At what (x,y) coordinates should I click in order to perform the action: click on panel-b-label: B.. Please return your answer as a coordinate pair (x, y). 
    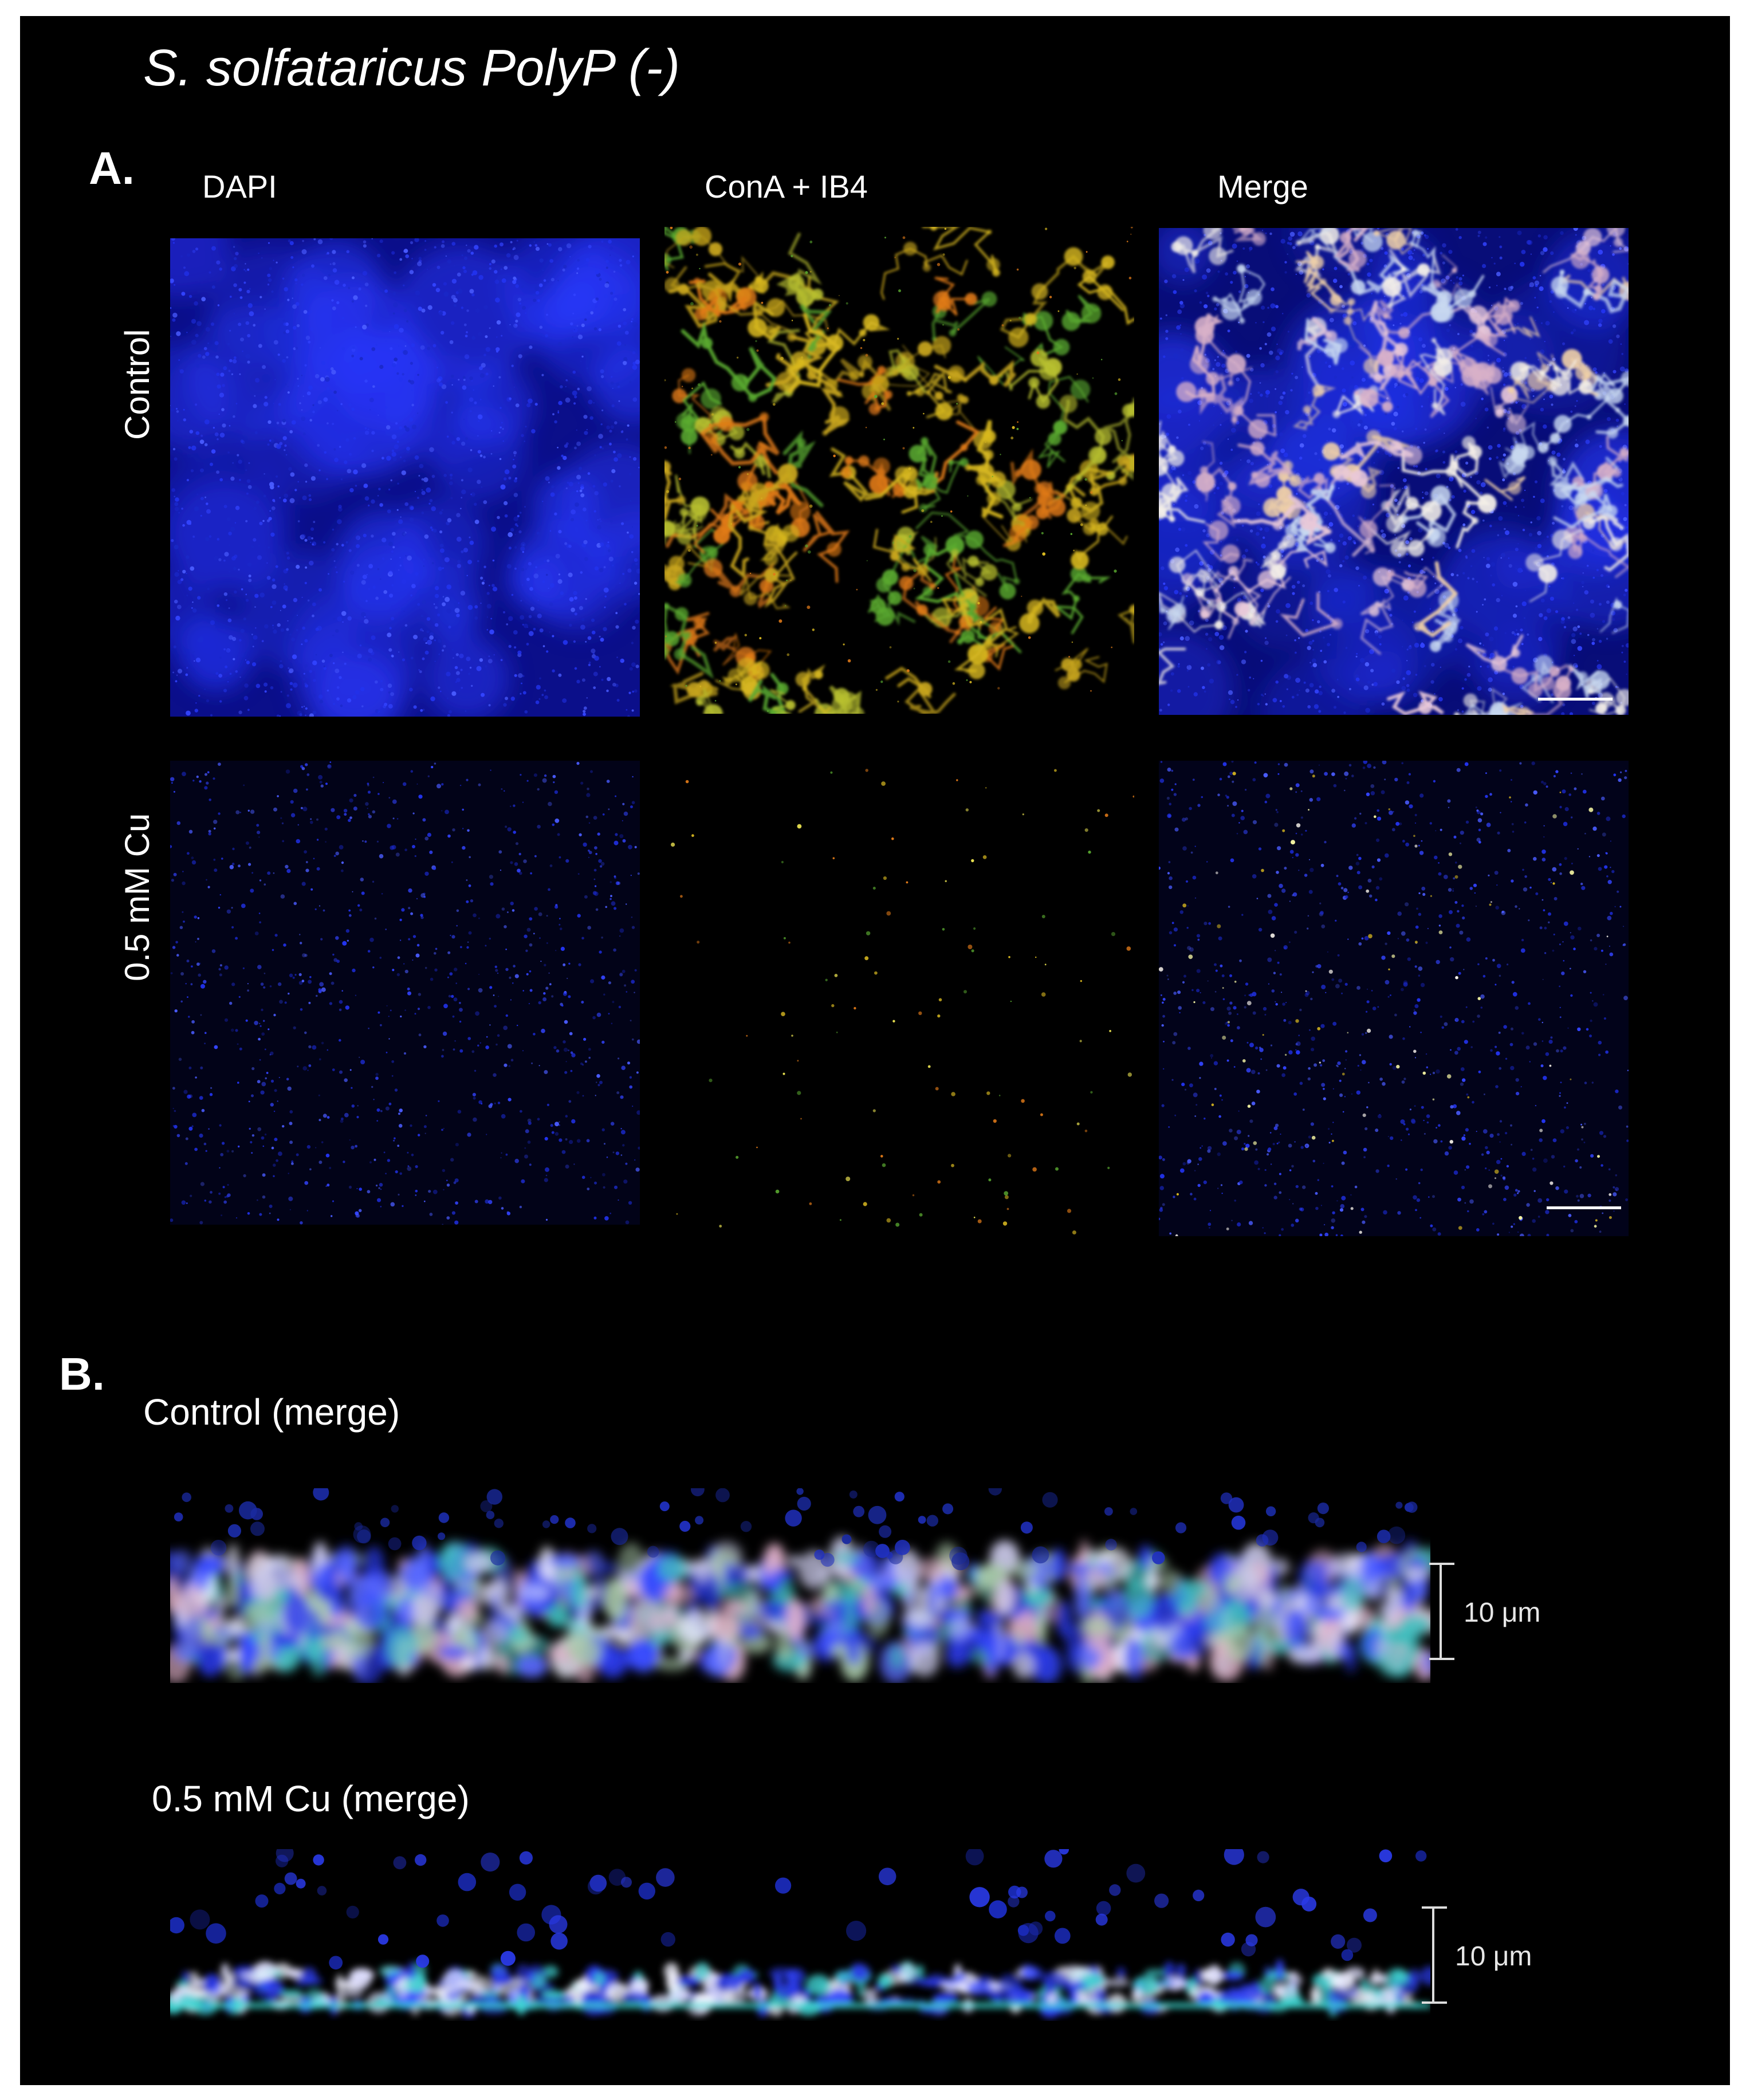
    Looking at the image, I should click on (82, 1373).